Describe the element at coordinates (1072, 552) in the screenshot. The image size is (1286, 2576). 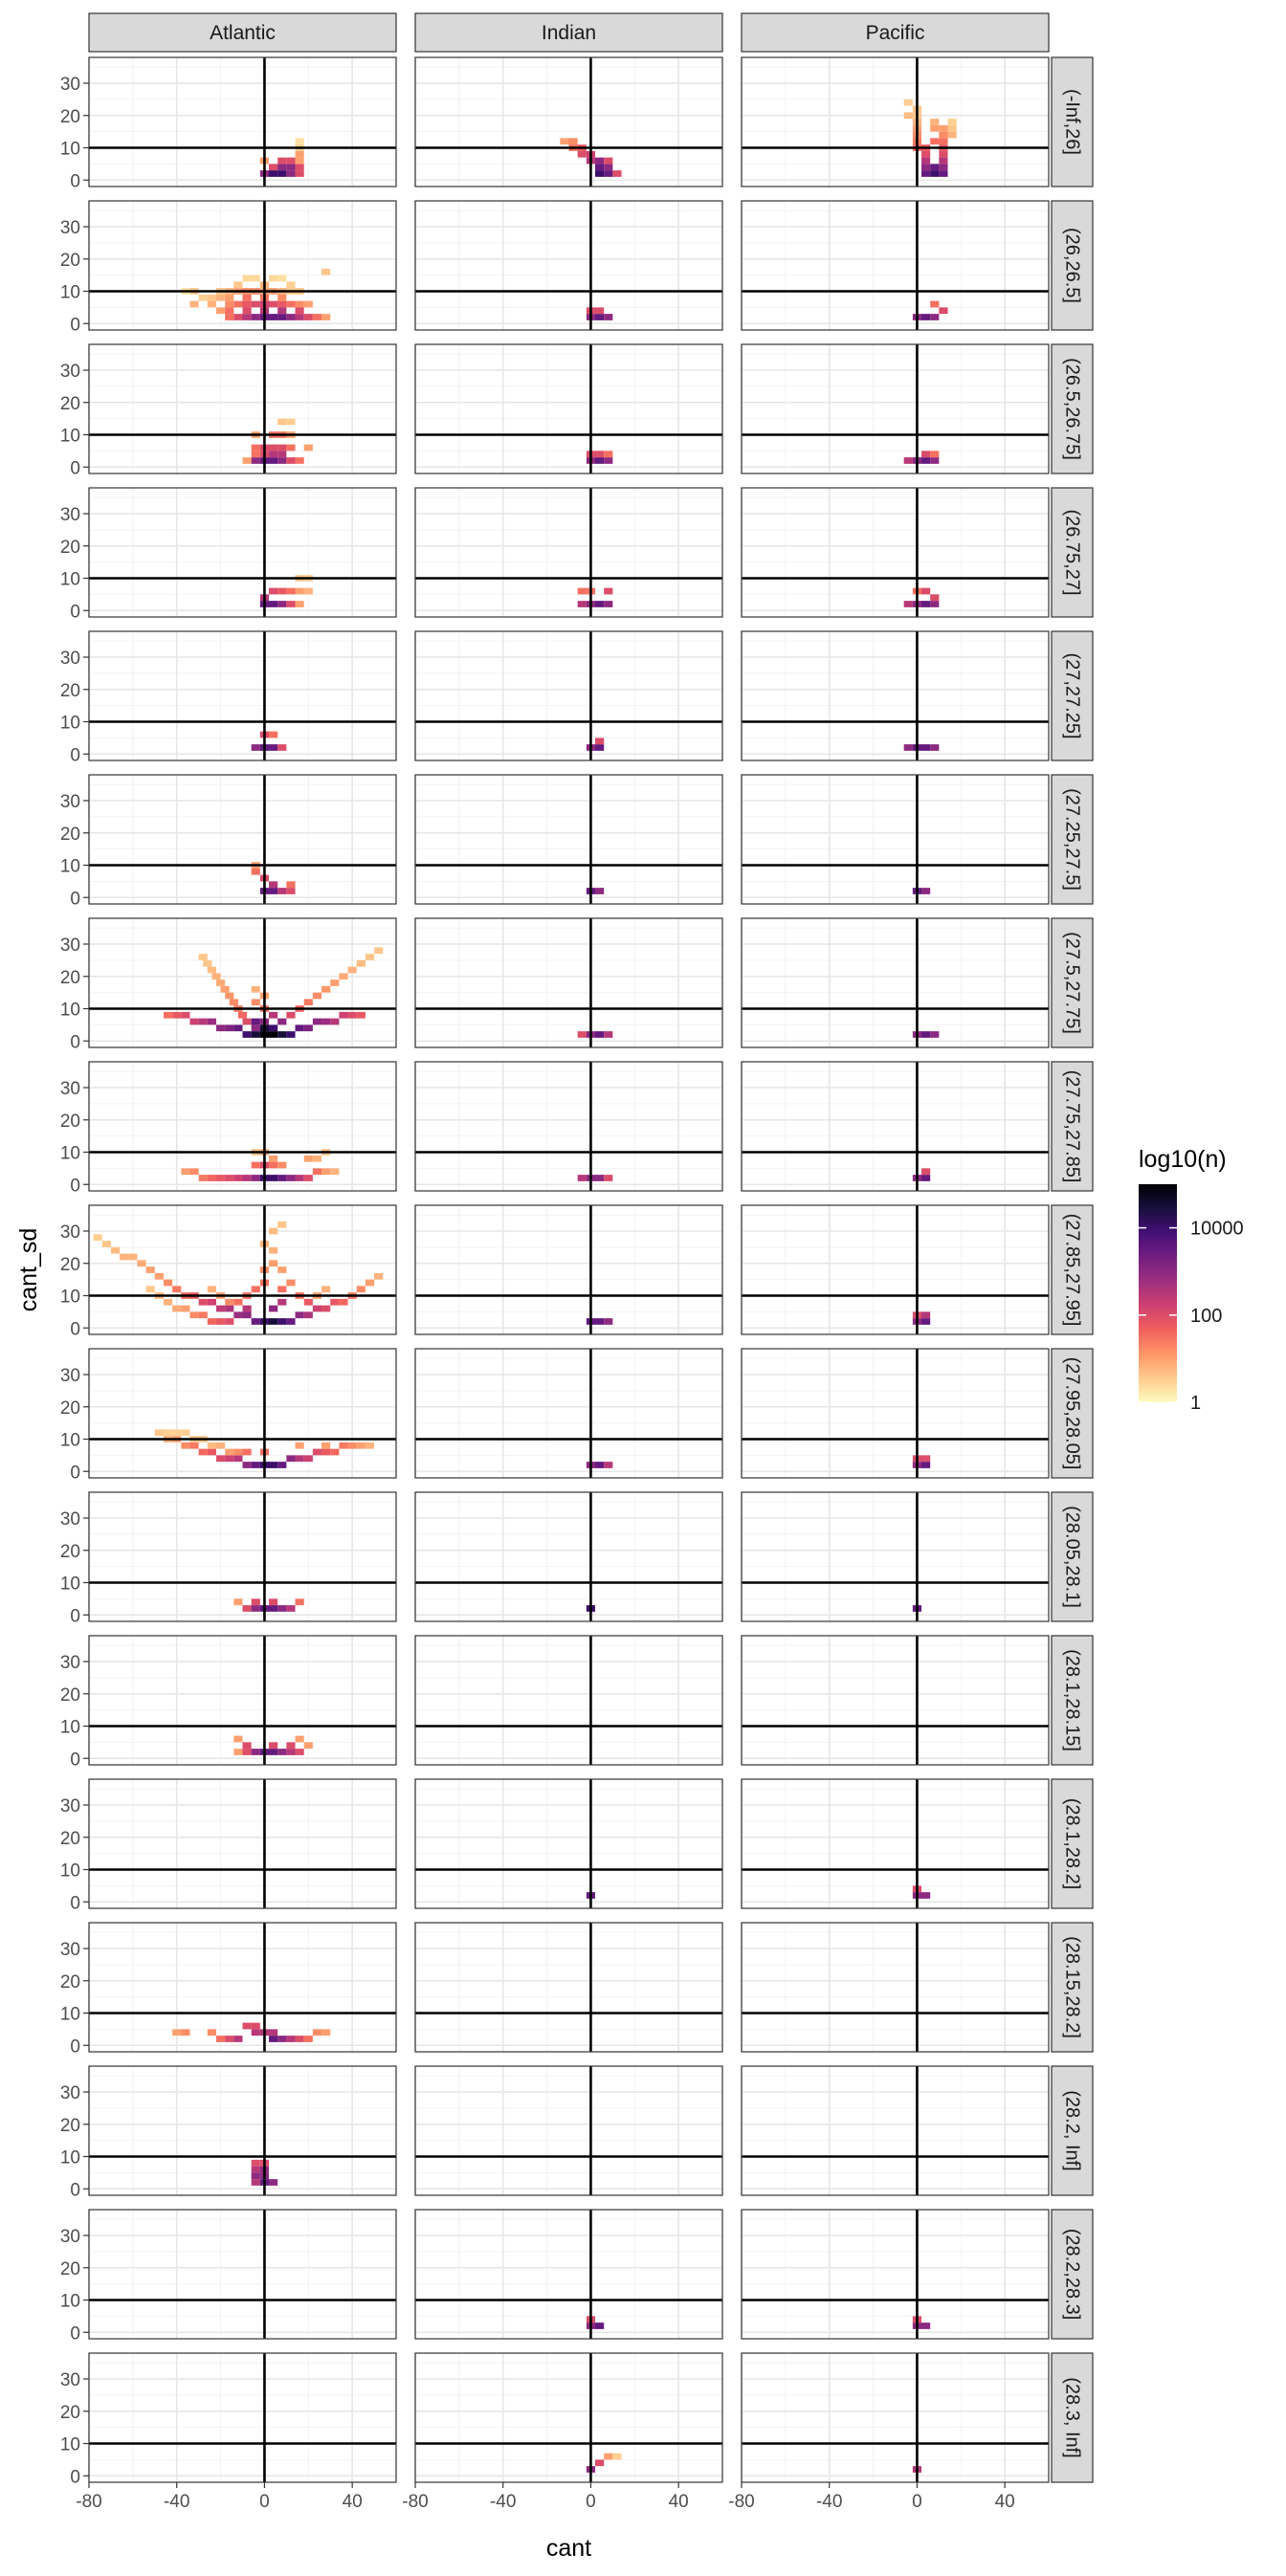
I see `row-strip-label: (26.75,27]` at that location.